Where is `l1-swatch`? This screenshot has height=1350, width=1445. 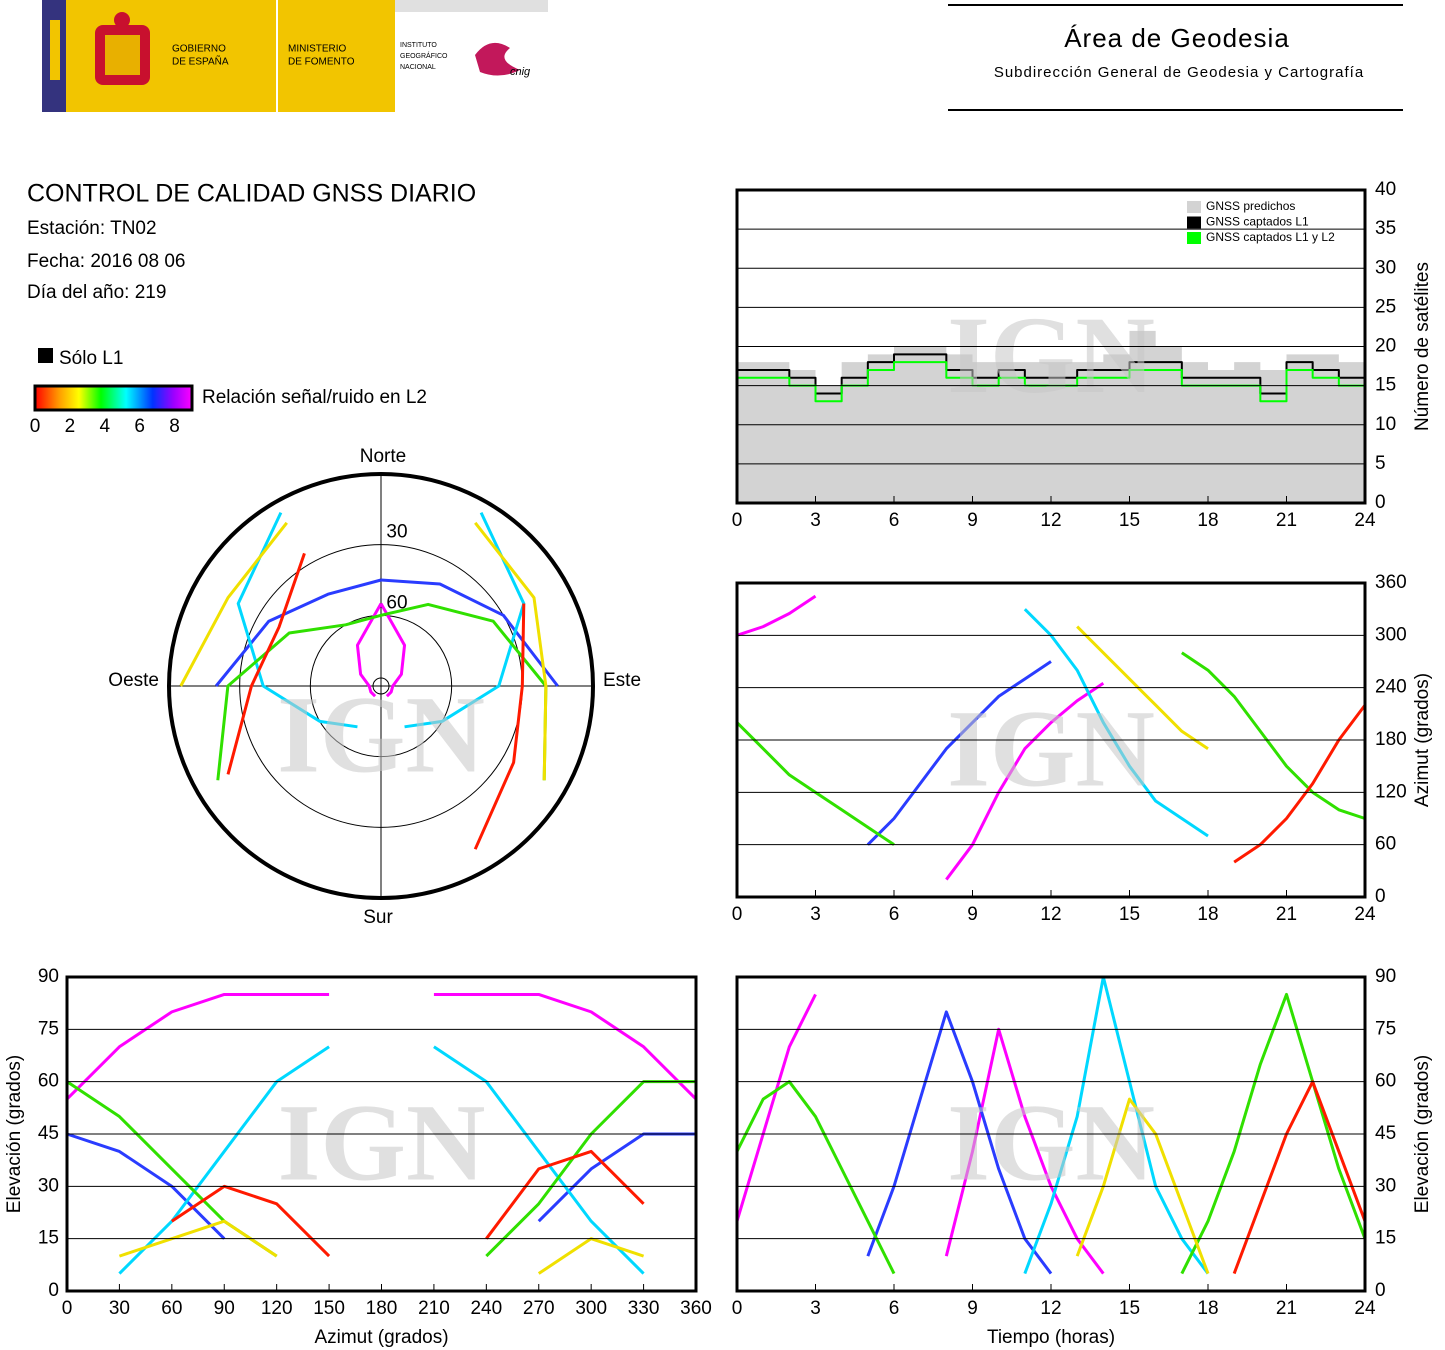 l1-swatch is located at coordinates (45, 355).